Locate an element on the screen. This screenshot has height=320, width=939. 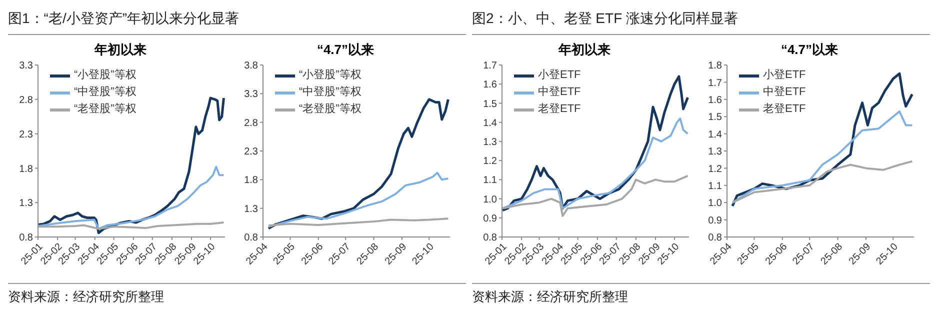
y-tick-label: 3.8 is located at coordinates (251, 66).